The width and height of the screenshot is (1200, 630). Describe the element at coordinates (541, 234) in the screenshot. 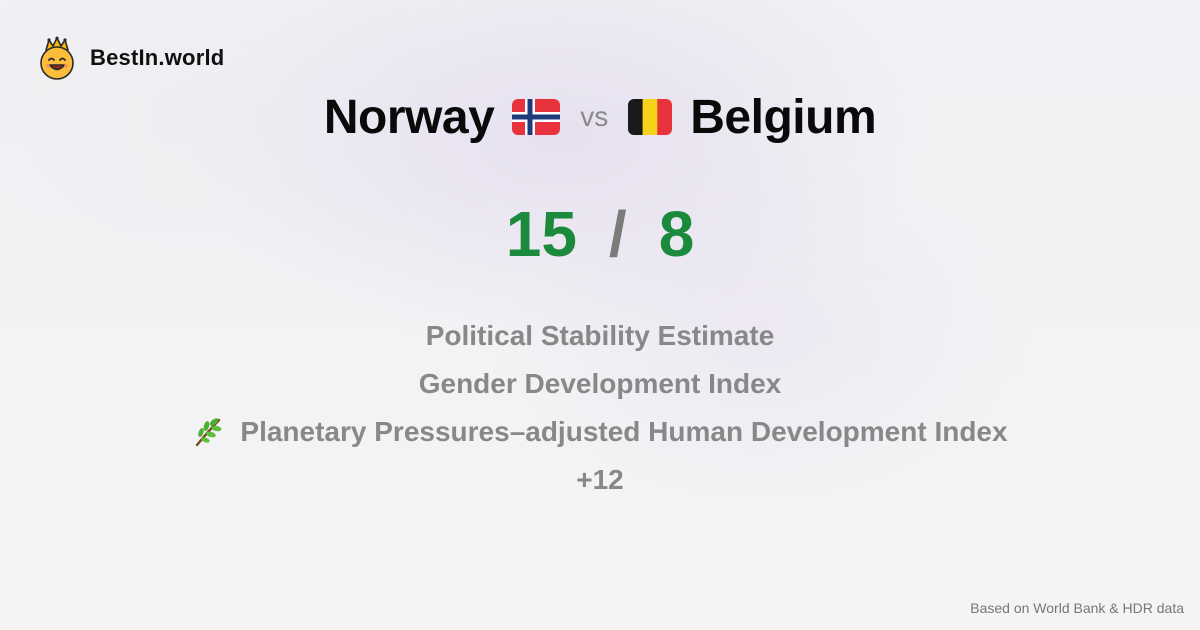

I see `score-country-a: 15` at that location.